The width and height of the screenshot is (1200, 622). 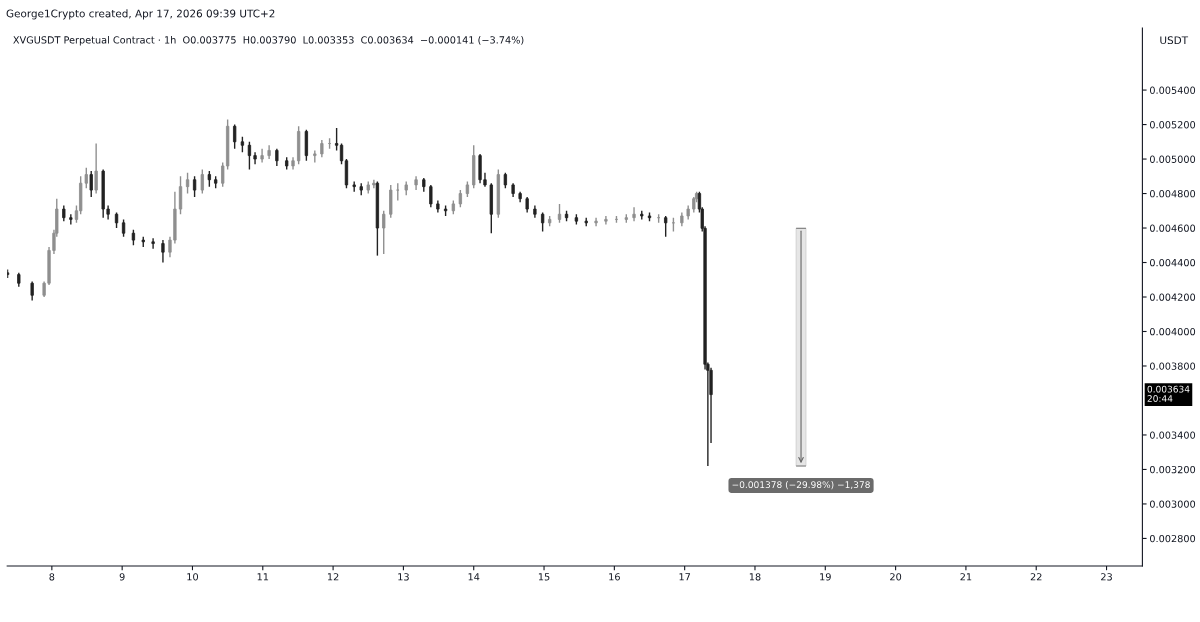 What do you see at coordinates (1172, 90) in the screenshot?
I see `y-tick-label: 0.005400` at bounding box center [1172, 90].